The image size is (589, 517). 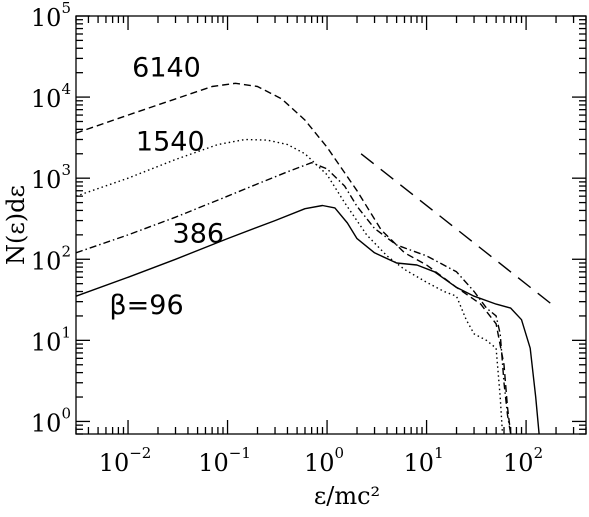 What do you see at coordinates (125, 460) in the screenshot?
I see `x-tick-label: 10⁻²` at bounding box center [125, 460].